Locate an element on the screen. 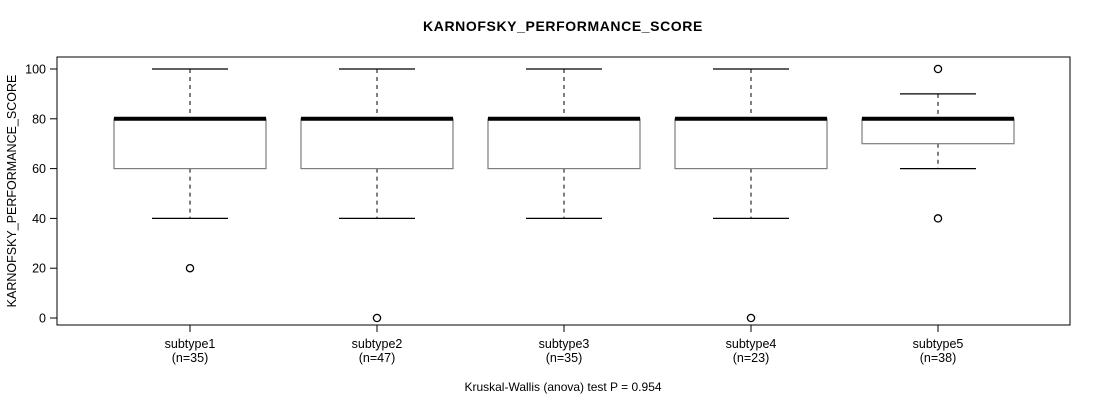 The width and height of the screenshot is (1100, 400). group-label: subtype4 is located at coordinates (751, 344).